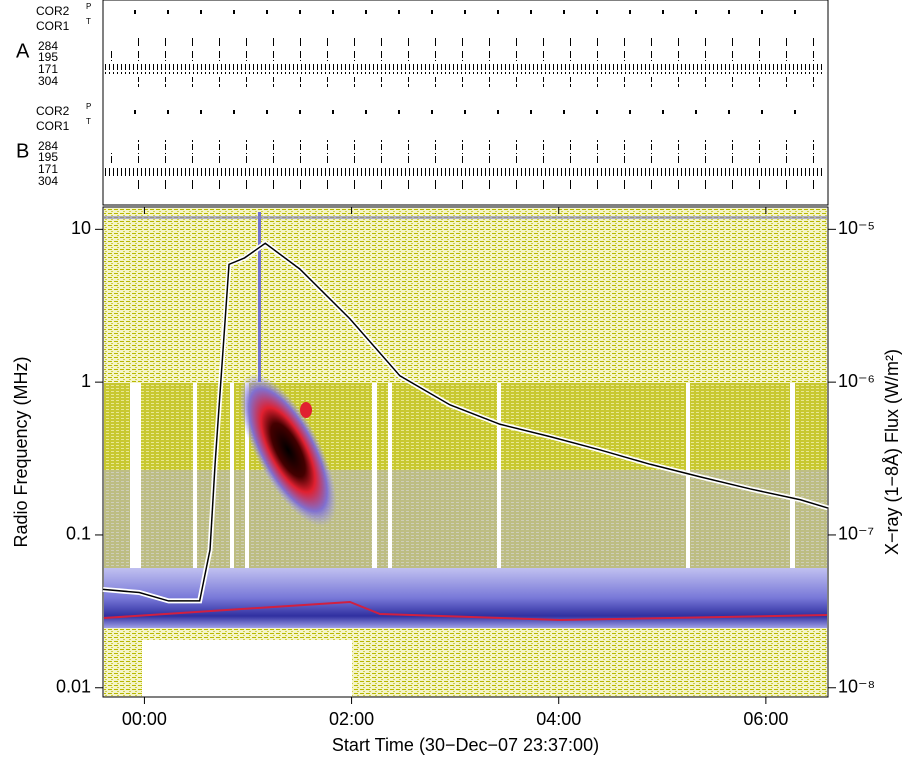 The width and height of the screenshot is (910, 769). Describe the element at coordinates (351, 719) in the screenshot. I see `x-tick-label: 02:00` at that location.